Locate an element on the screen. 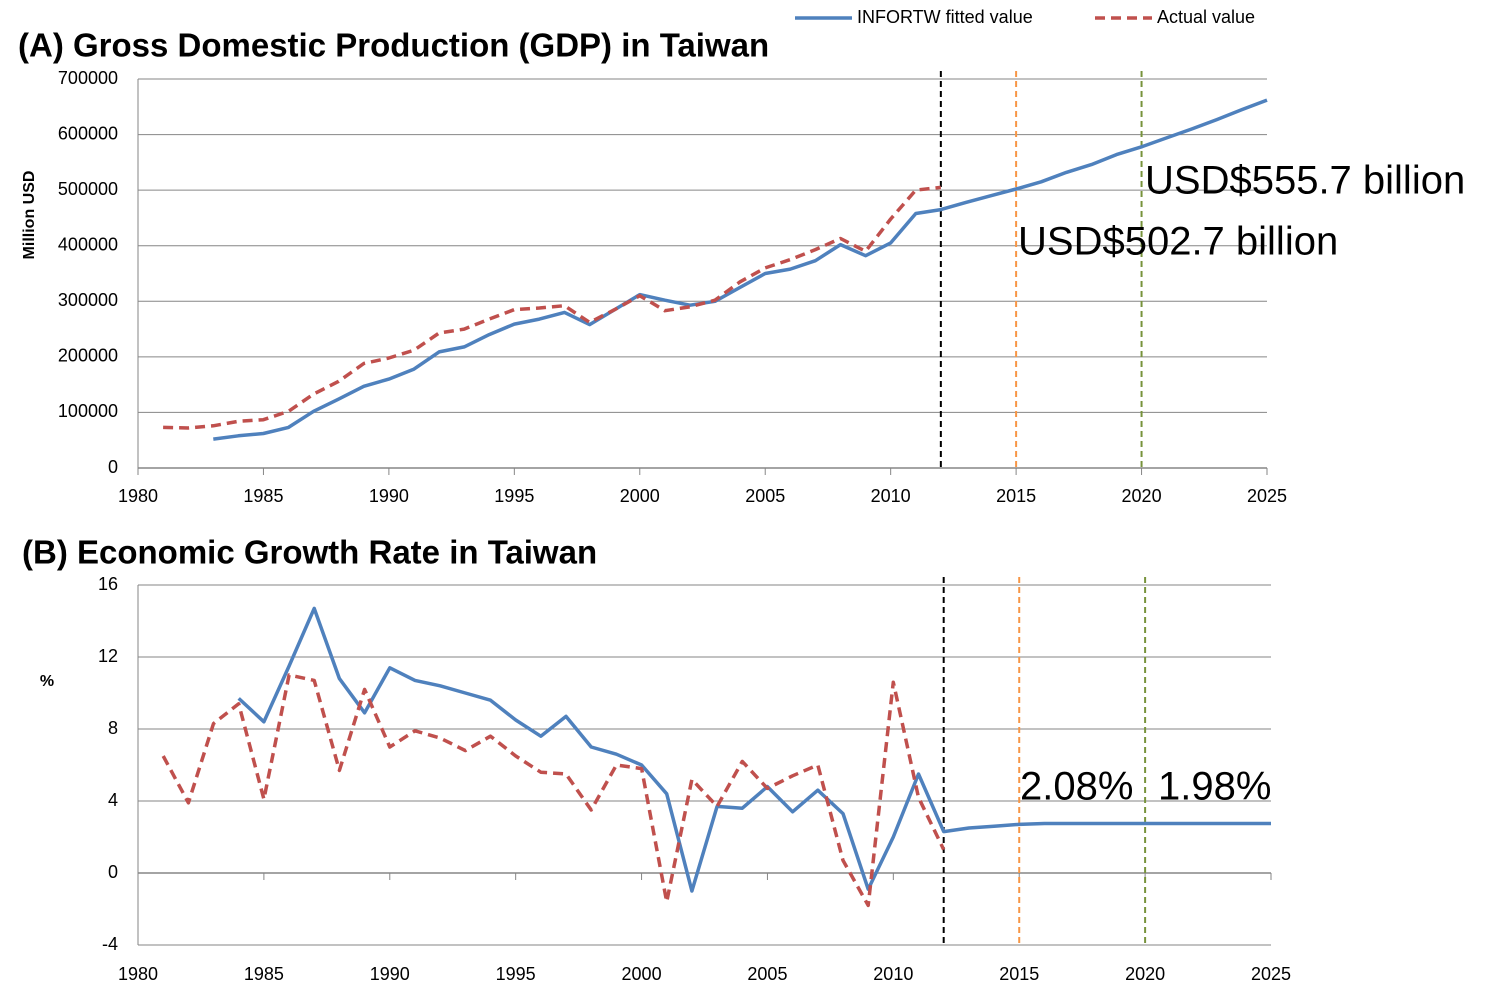 The image size is (1503, 986). y-tick-label: 600000 is located at coordinates (88, 133).